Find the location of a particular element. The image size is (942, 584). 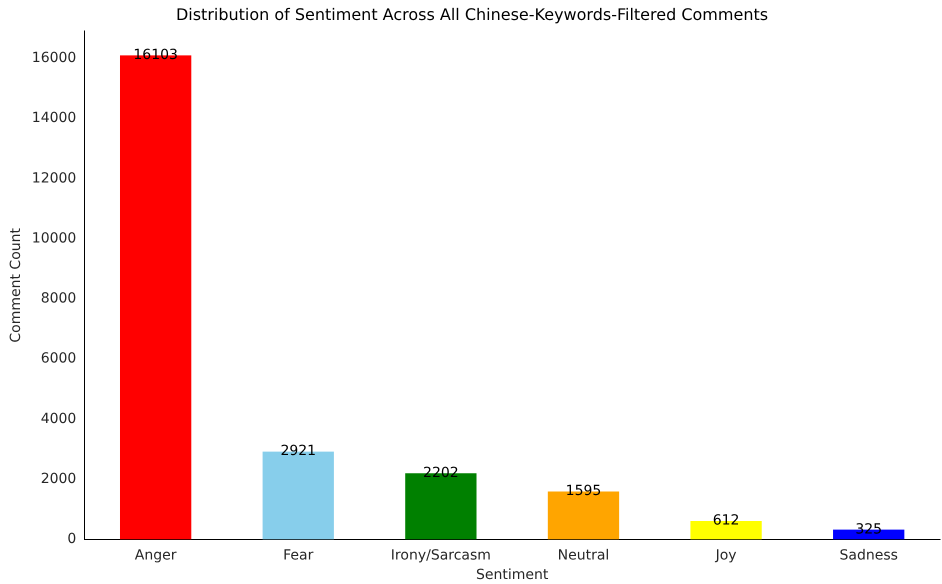

data-label: 612 is located at coordinates (726, 520).